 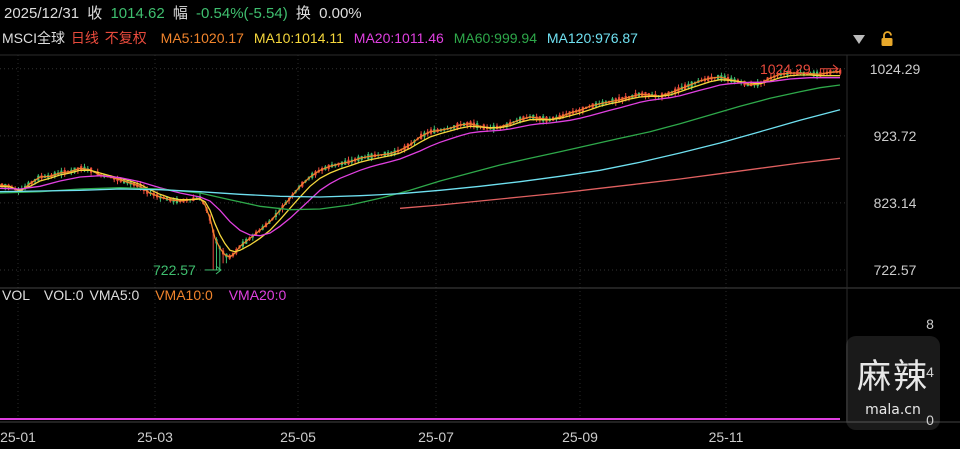 I want to click on vol-value: VOL:0, so click(x=63, y=295).